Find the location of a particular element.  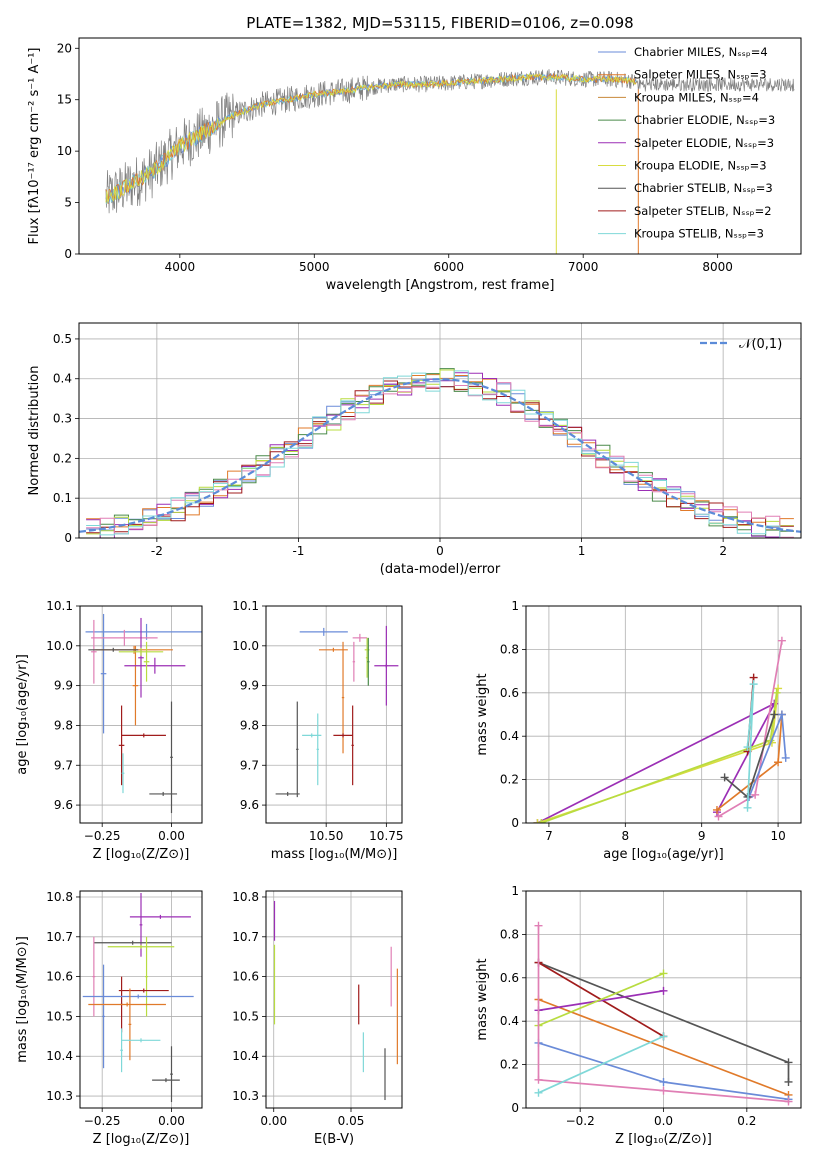

x-tick-label: 0.0 is located at coordinates (663, 1121).